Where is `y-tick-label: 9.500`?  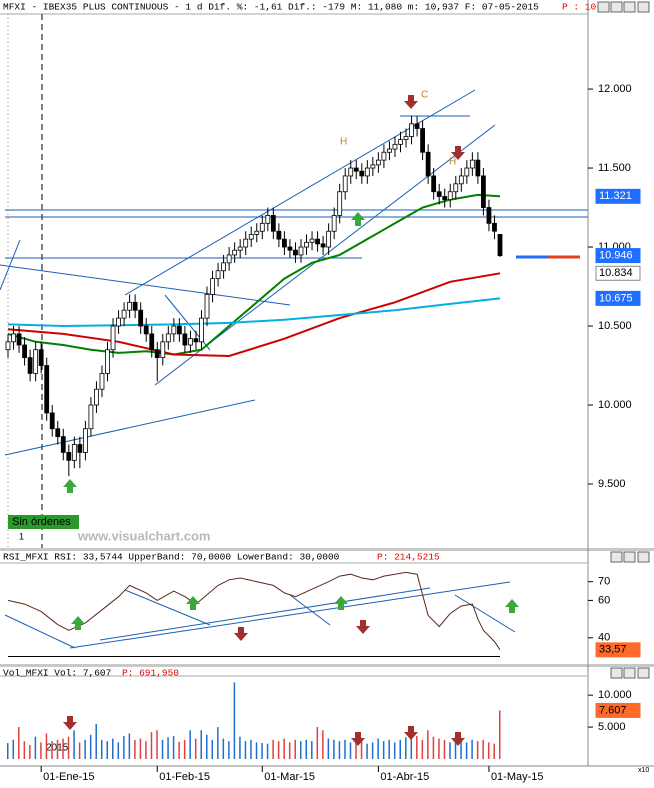 y-tick-label: 9.500 is located at coordinates (612, 484).